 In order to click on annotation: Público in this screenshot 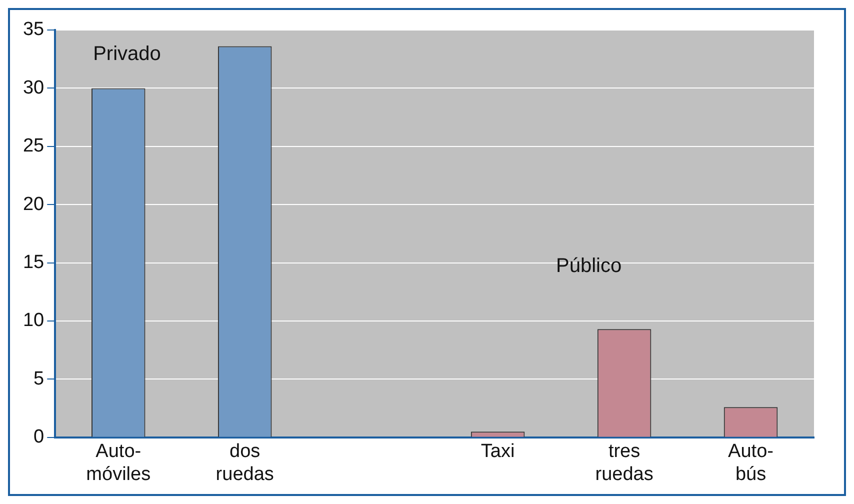, I will do `click(589, 265)`.